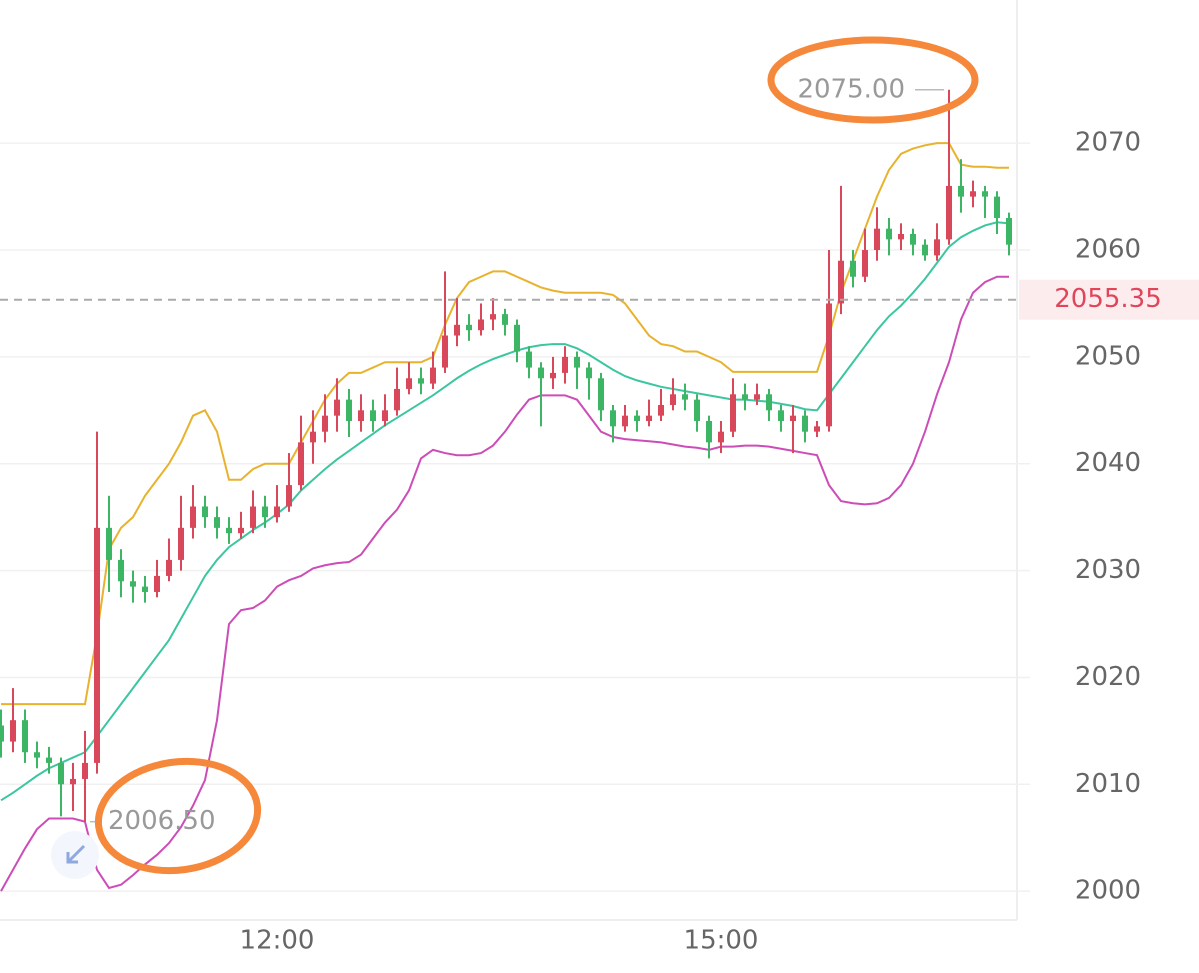 This screenshot has height=973, width=1199. I want to click on last-price-label: 2055.35, so click(1108, 299).